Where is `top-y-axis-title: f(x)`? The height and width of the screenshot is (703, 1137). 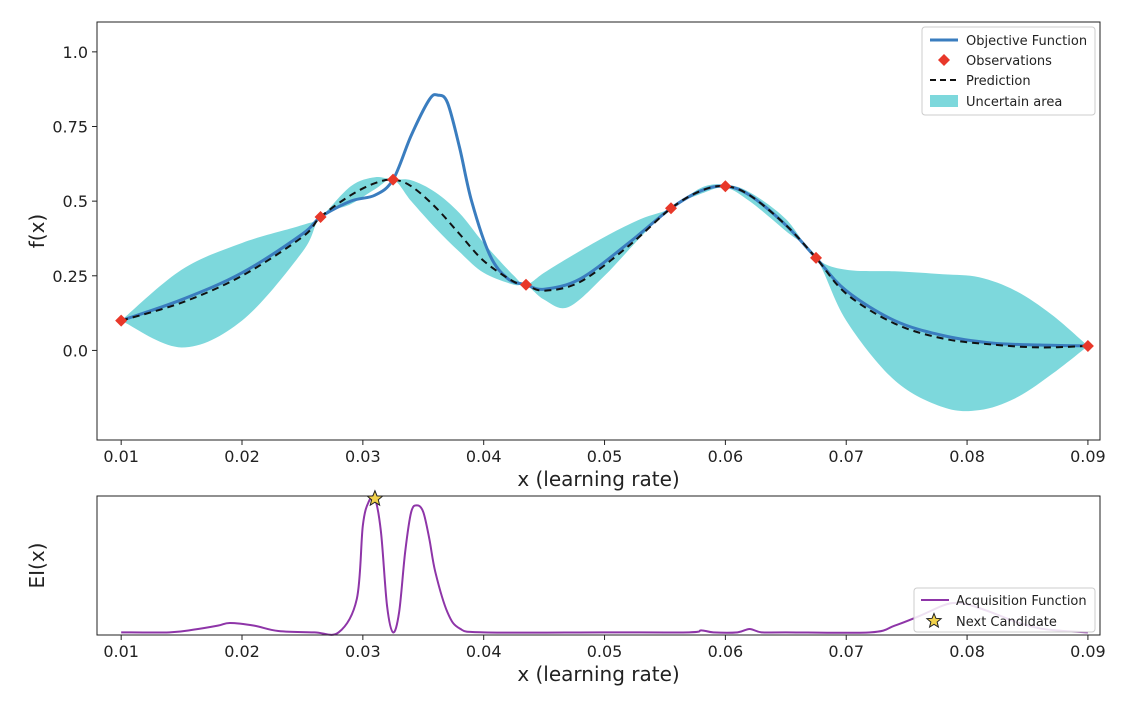
top-y-axis-title: f(x) is located at coordinates (37, 231).